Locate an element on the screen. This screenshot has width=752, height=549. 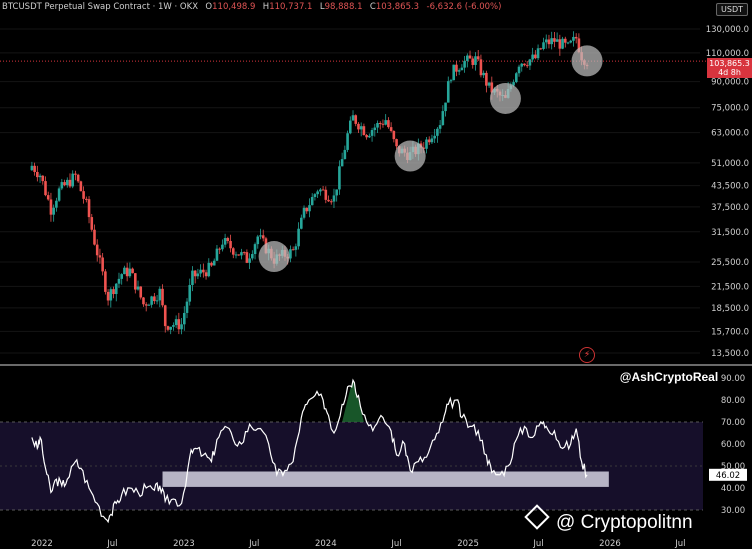
current-price-badge: 103,865.3 4d 8h is located at coordinates (729, 68).